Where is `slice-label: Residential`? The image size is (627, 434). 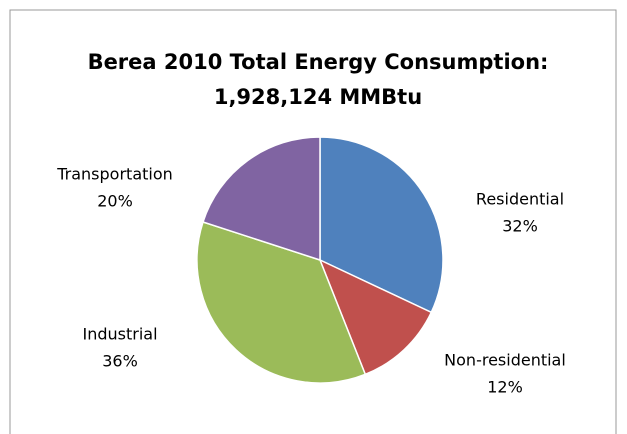 slice-label: Residential is located at coordinates (520, 199).